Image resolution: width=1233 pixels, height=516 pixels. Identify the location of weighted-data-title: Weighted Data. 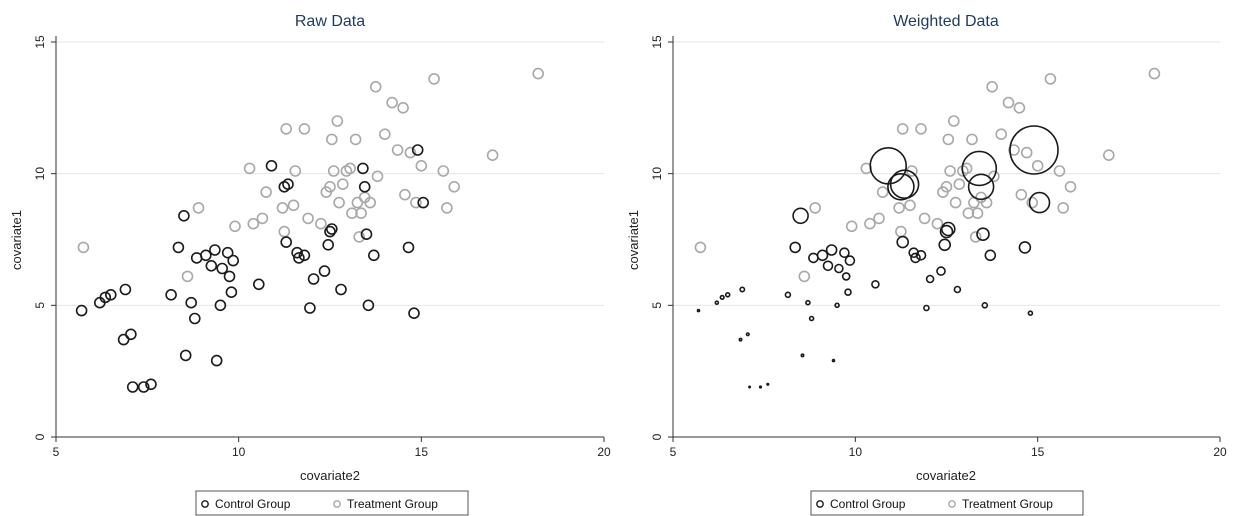
(946, 21).